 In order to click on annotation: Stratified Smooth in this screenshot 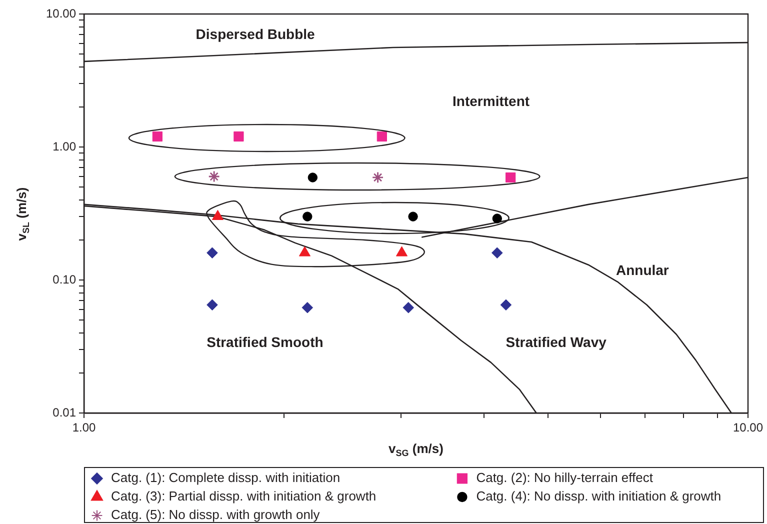, I will do `click(265, 342)`.